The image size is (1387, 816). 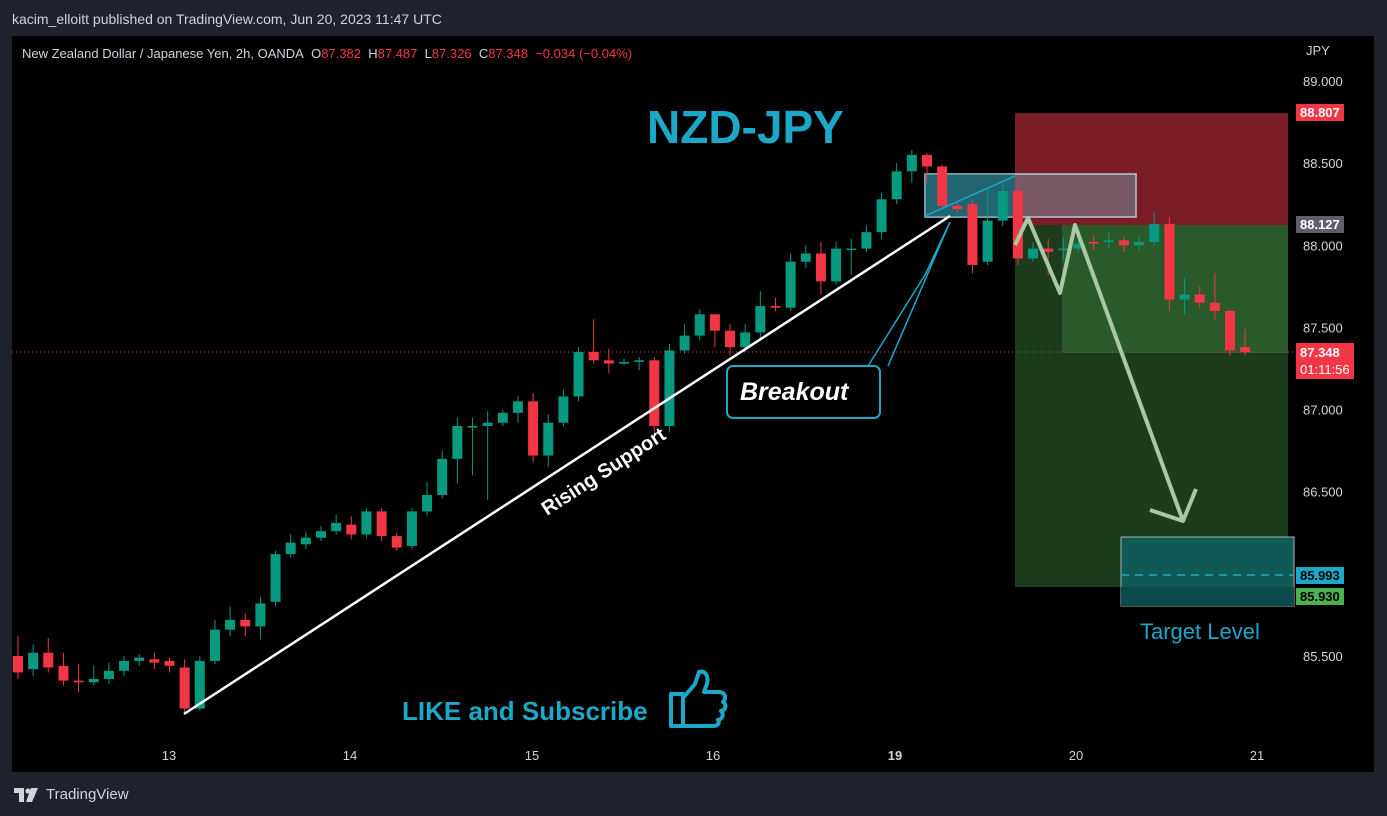 What do you see at coordinates (1318, 50) in the screenshot?
I see `axis-currency: JPY` at bounding box center [1318, 50].